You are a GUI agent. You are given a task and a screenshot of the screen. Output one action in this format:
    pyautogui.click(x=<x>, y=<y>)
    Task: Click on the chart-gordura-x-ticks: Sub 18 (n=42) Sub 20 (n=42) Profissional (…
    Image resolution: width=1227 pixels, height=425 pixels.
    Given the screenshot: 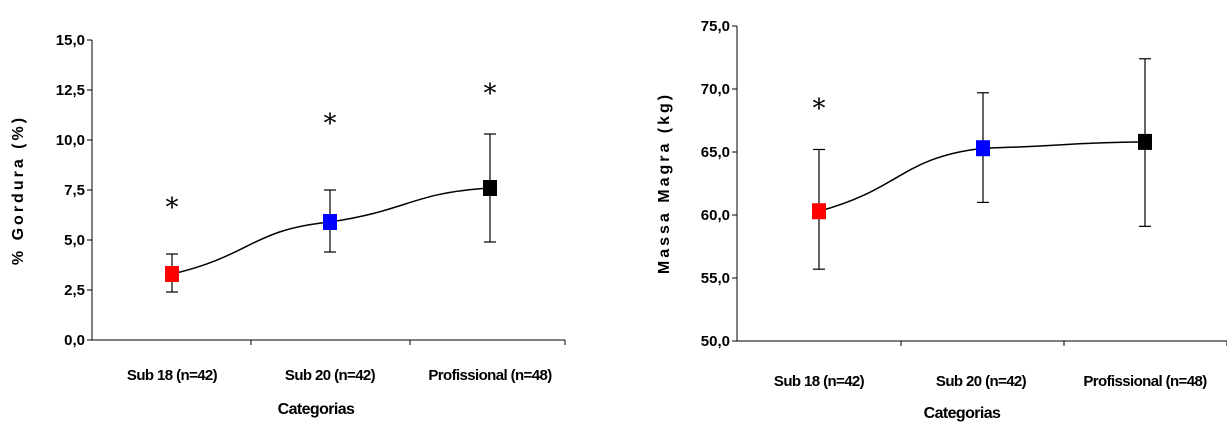 What is the action you would take?
    pyautogui.click(x=346, y=362)
    